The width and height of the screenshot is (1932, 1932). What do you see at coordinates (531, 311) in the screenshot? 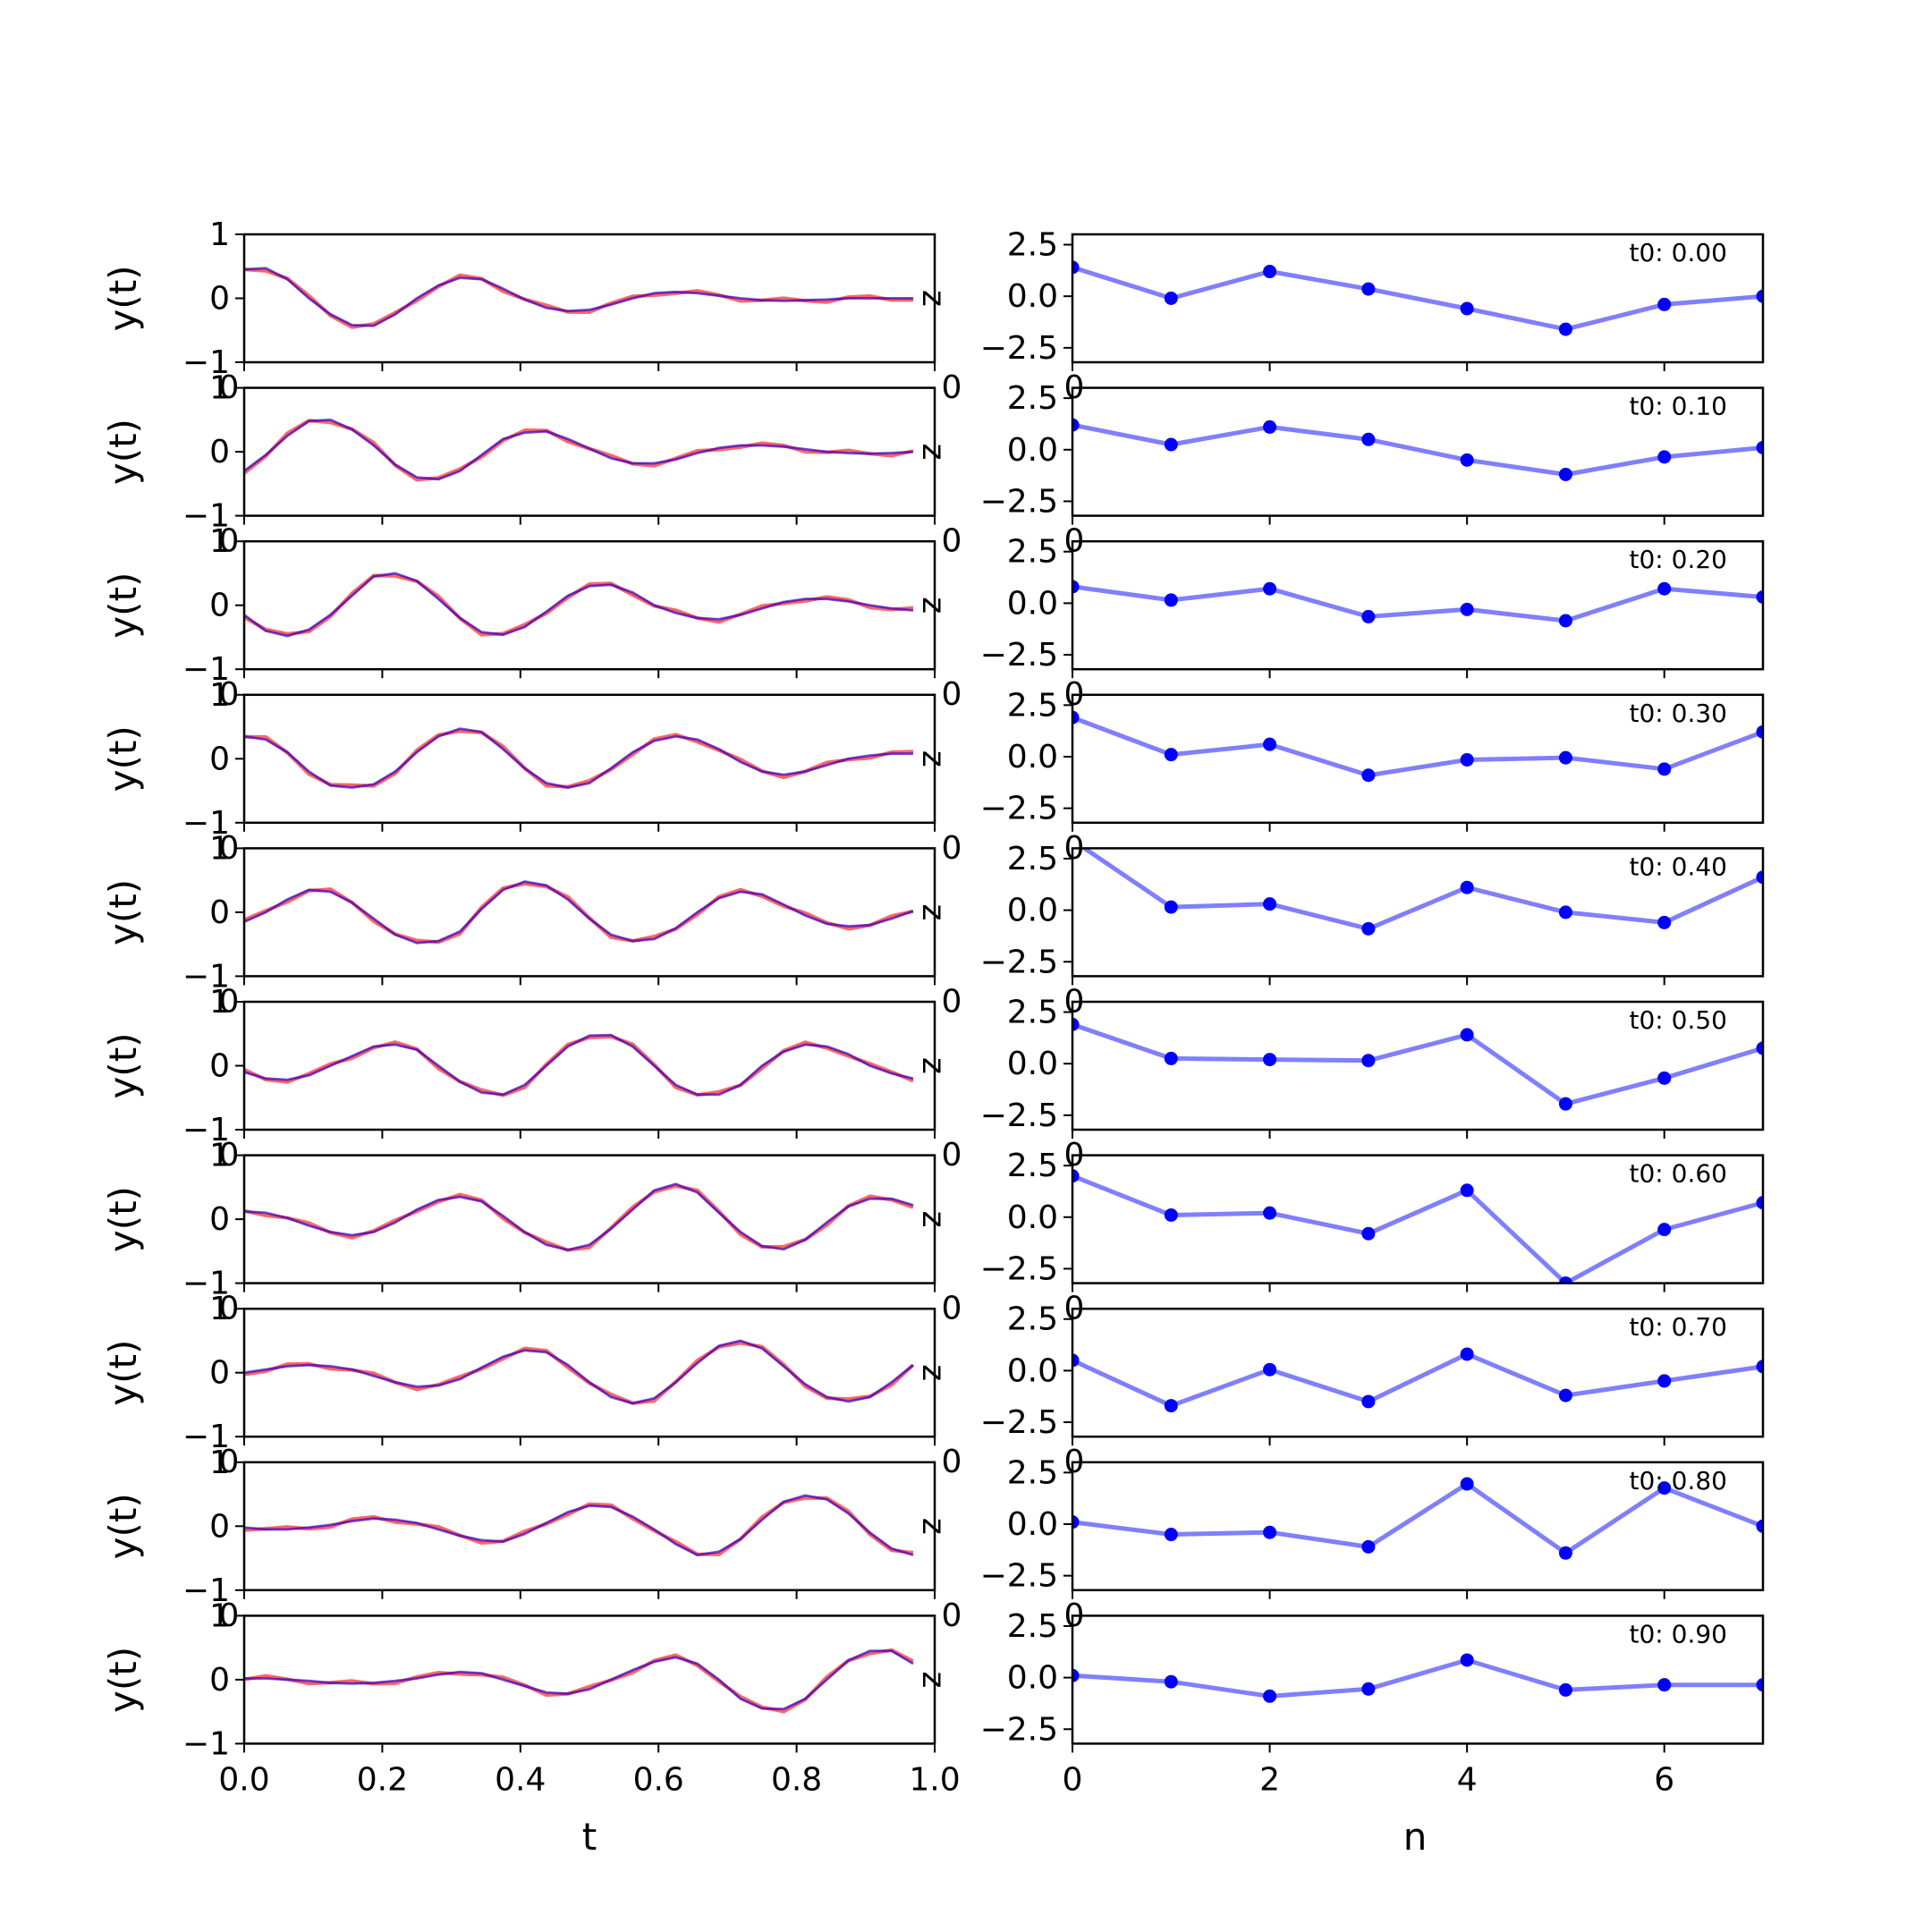
I see `signal-panel-0: 10−1y(t) z0 0` at bounding box center [531, 311].